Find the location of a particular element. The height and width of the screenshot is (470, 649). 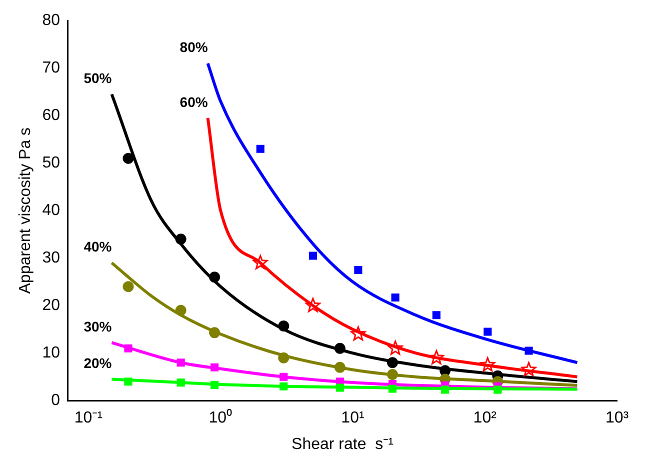

y-tick-label: 60 is located at coordinates (51, 115).